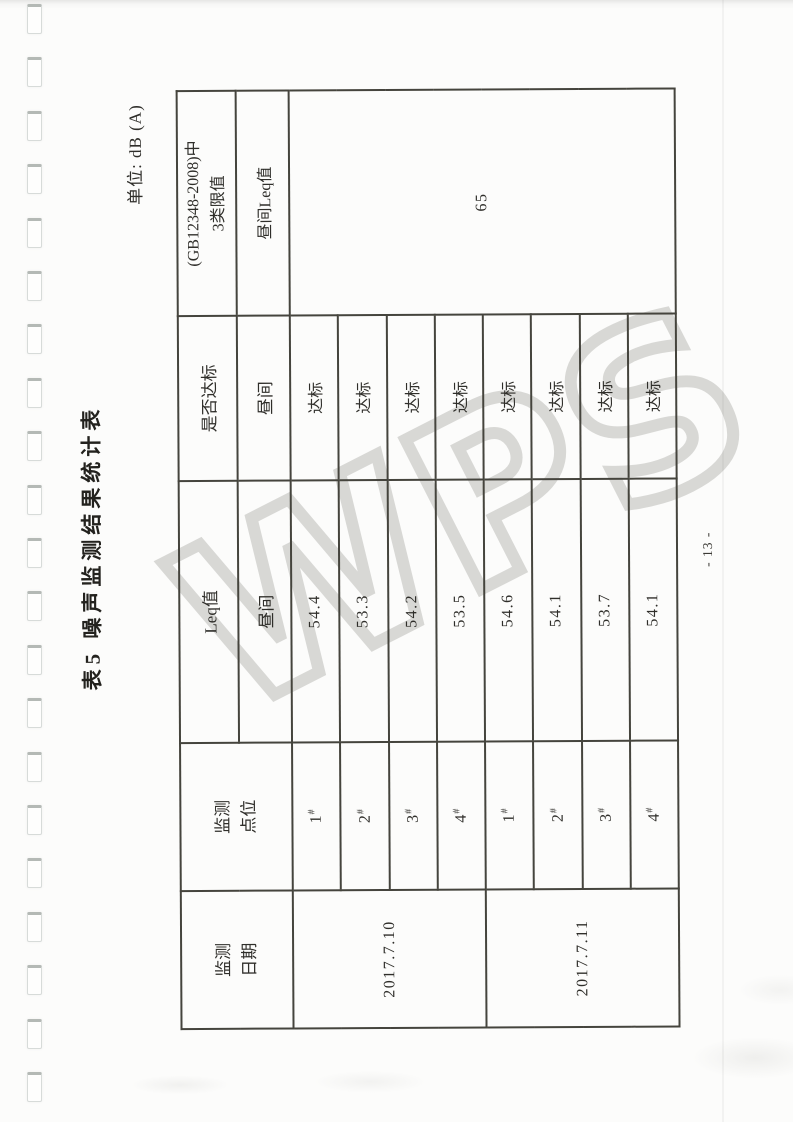  Describe the element at coordinates (92, 547) in the screenshot. I see `table-title: 表5 噪声监测结果统计表` at that location.